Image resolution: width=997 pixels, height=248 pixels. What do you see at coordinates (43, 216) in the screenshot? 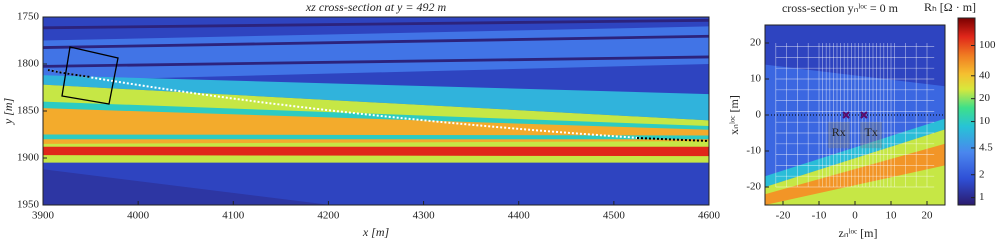
I see `x-tick-label: 3900` at bounding box center [43, 216].